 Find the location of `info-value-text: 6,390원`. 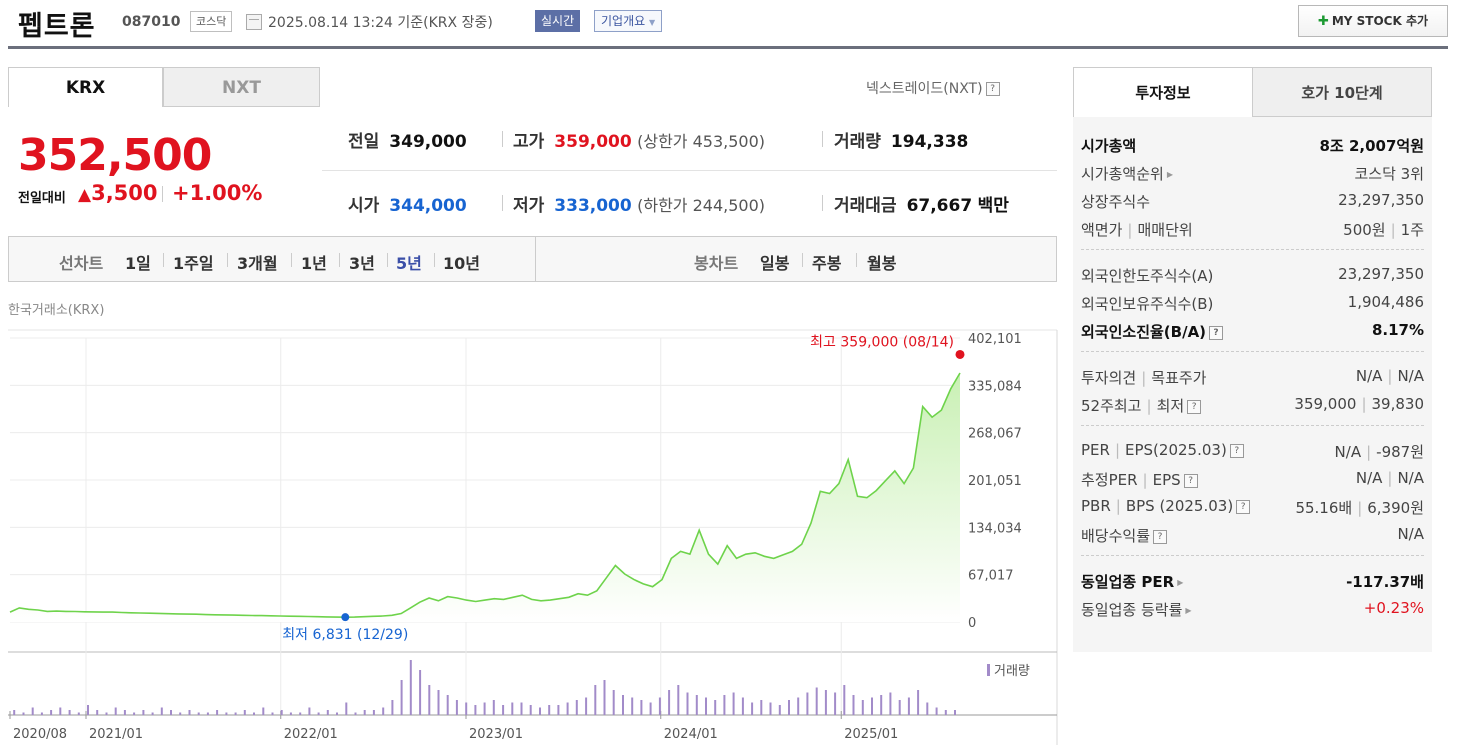

info-value-text: 6,390원 is located at coordinates (1395, 508).